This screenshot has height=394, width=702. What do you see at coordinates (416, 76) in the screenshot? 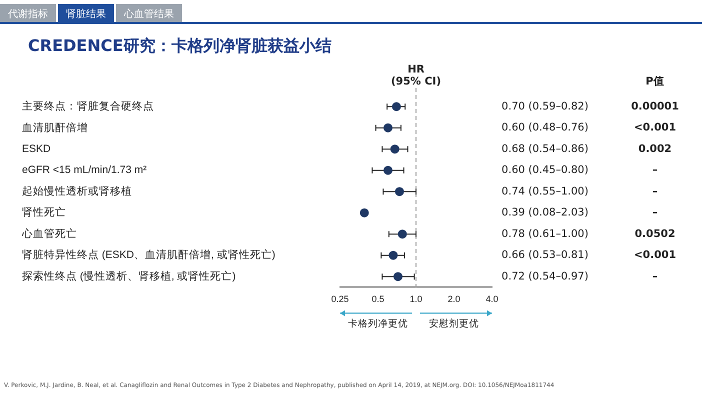
I see `text: HR (95% CI)` at bounding box center [416, 76].